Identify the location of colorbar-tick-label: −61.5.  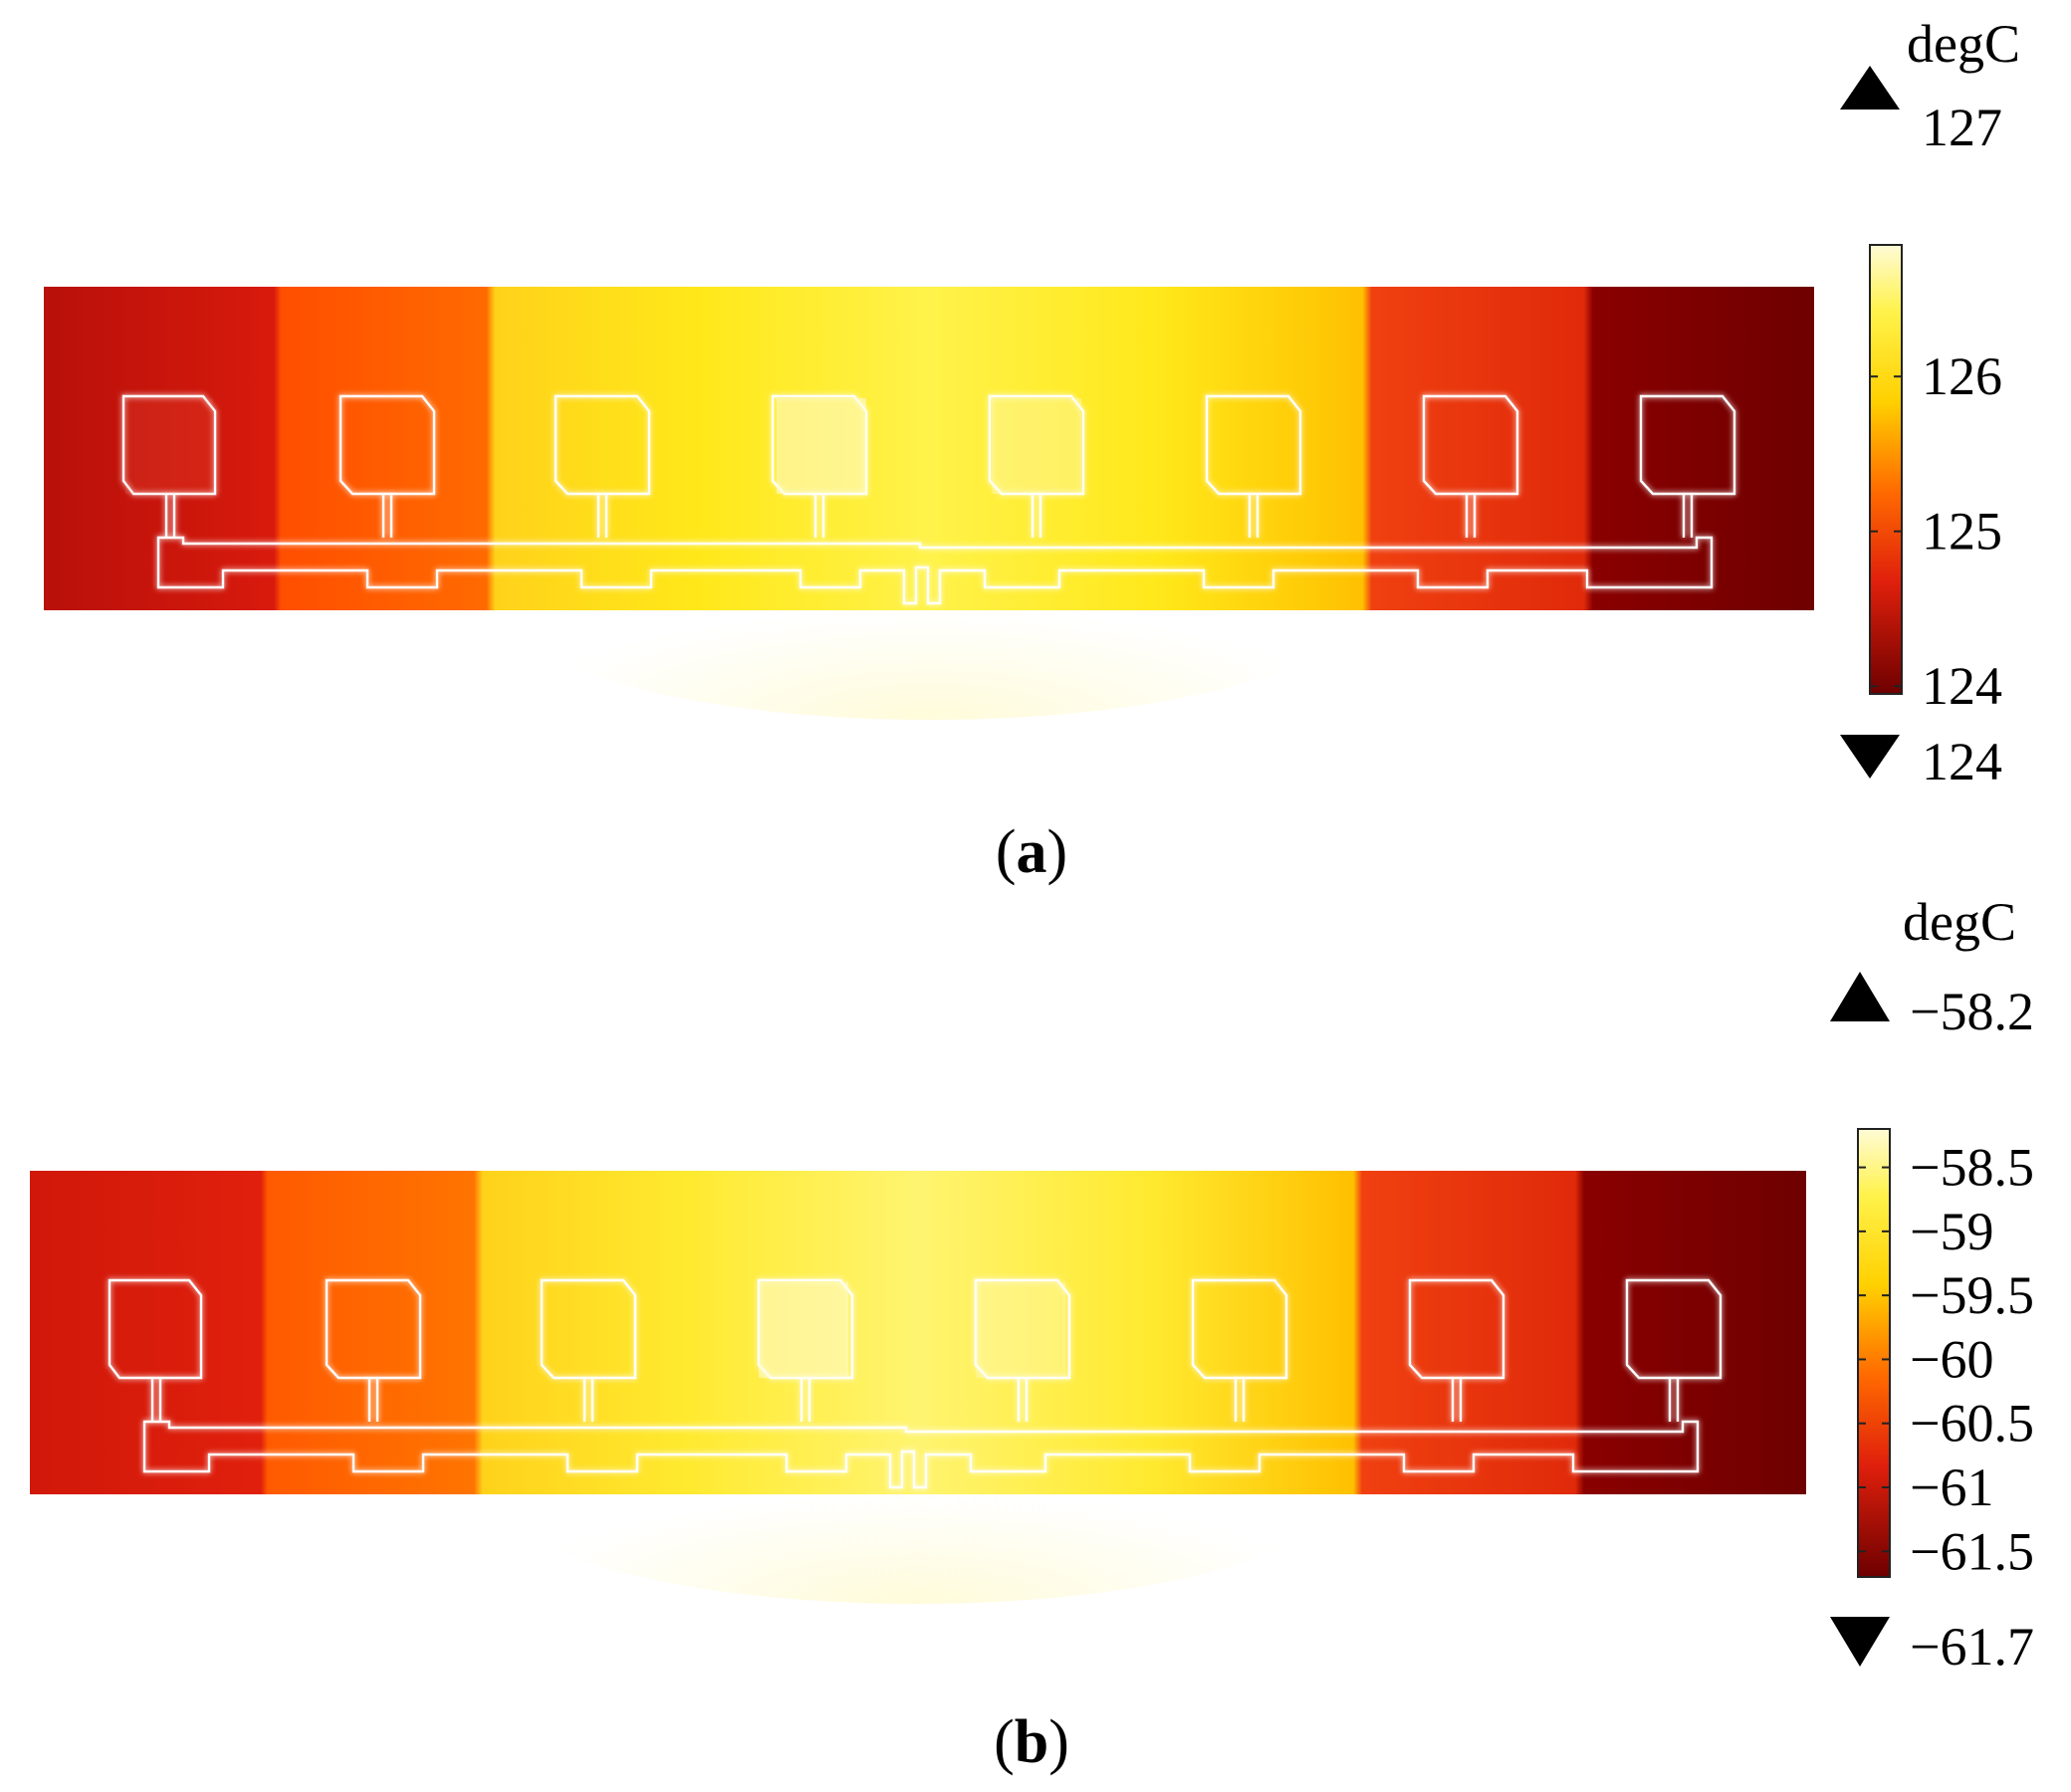
(1972, 1551).